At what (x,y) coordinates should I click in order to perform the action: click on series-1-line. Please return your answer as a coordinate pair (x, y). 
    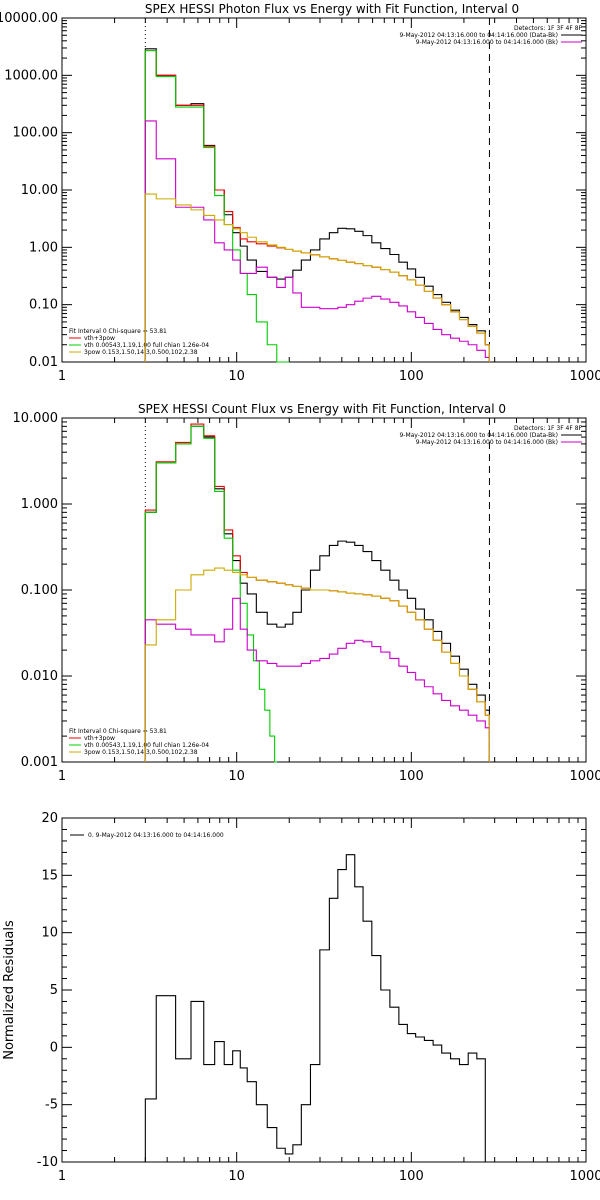
    Looking at the image, I should click on (317, 206).